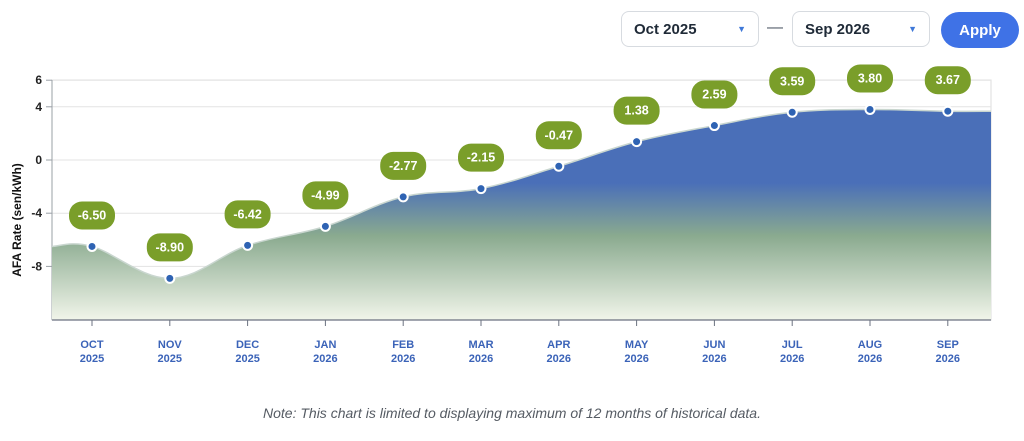  I want to click on data-label-text: -4.99, so click(325, 195).